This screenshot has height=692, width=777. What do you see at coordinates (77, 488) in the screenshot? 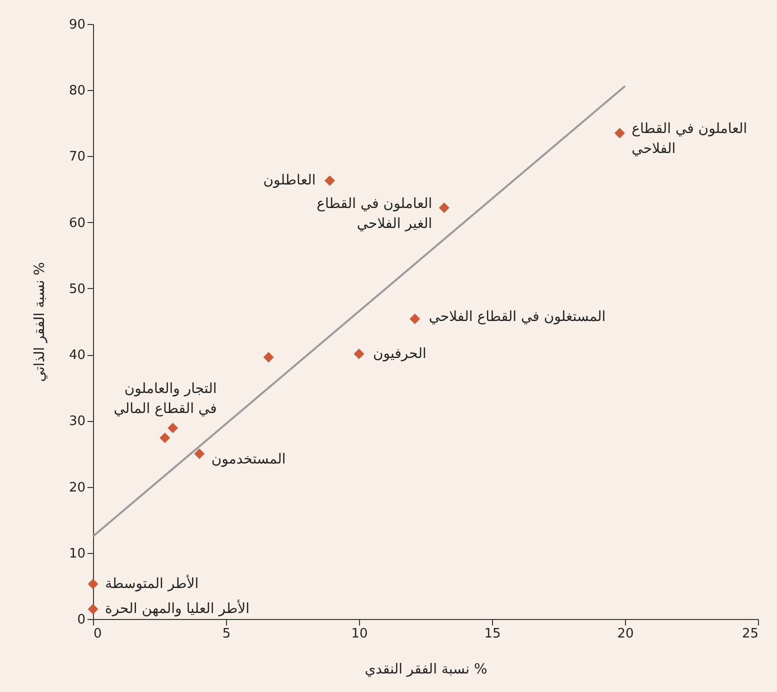
I see `y-tick-label: 20` at bounding box center [77, 488].